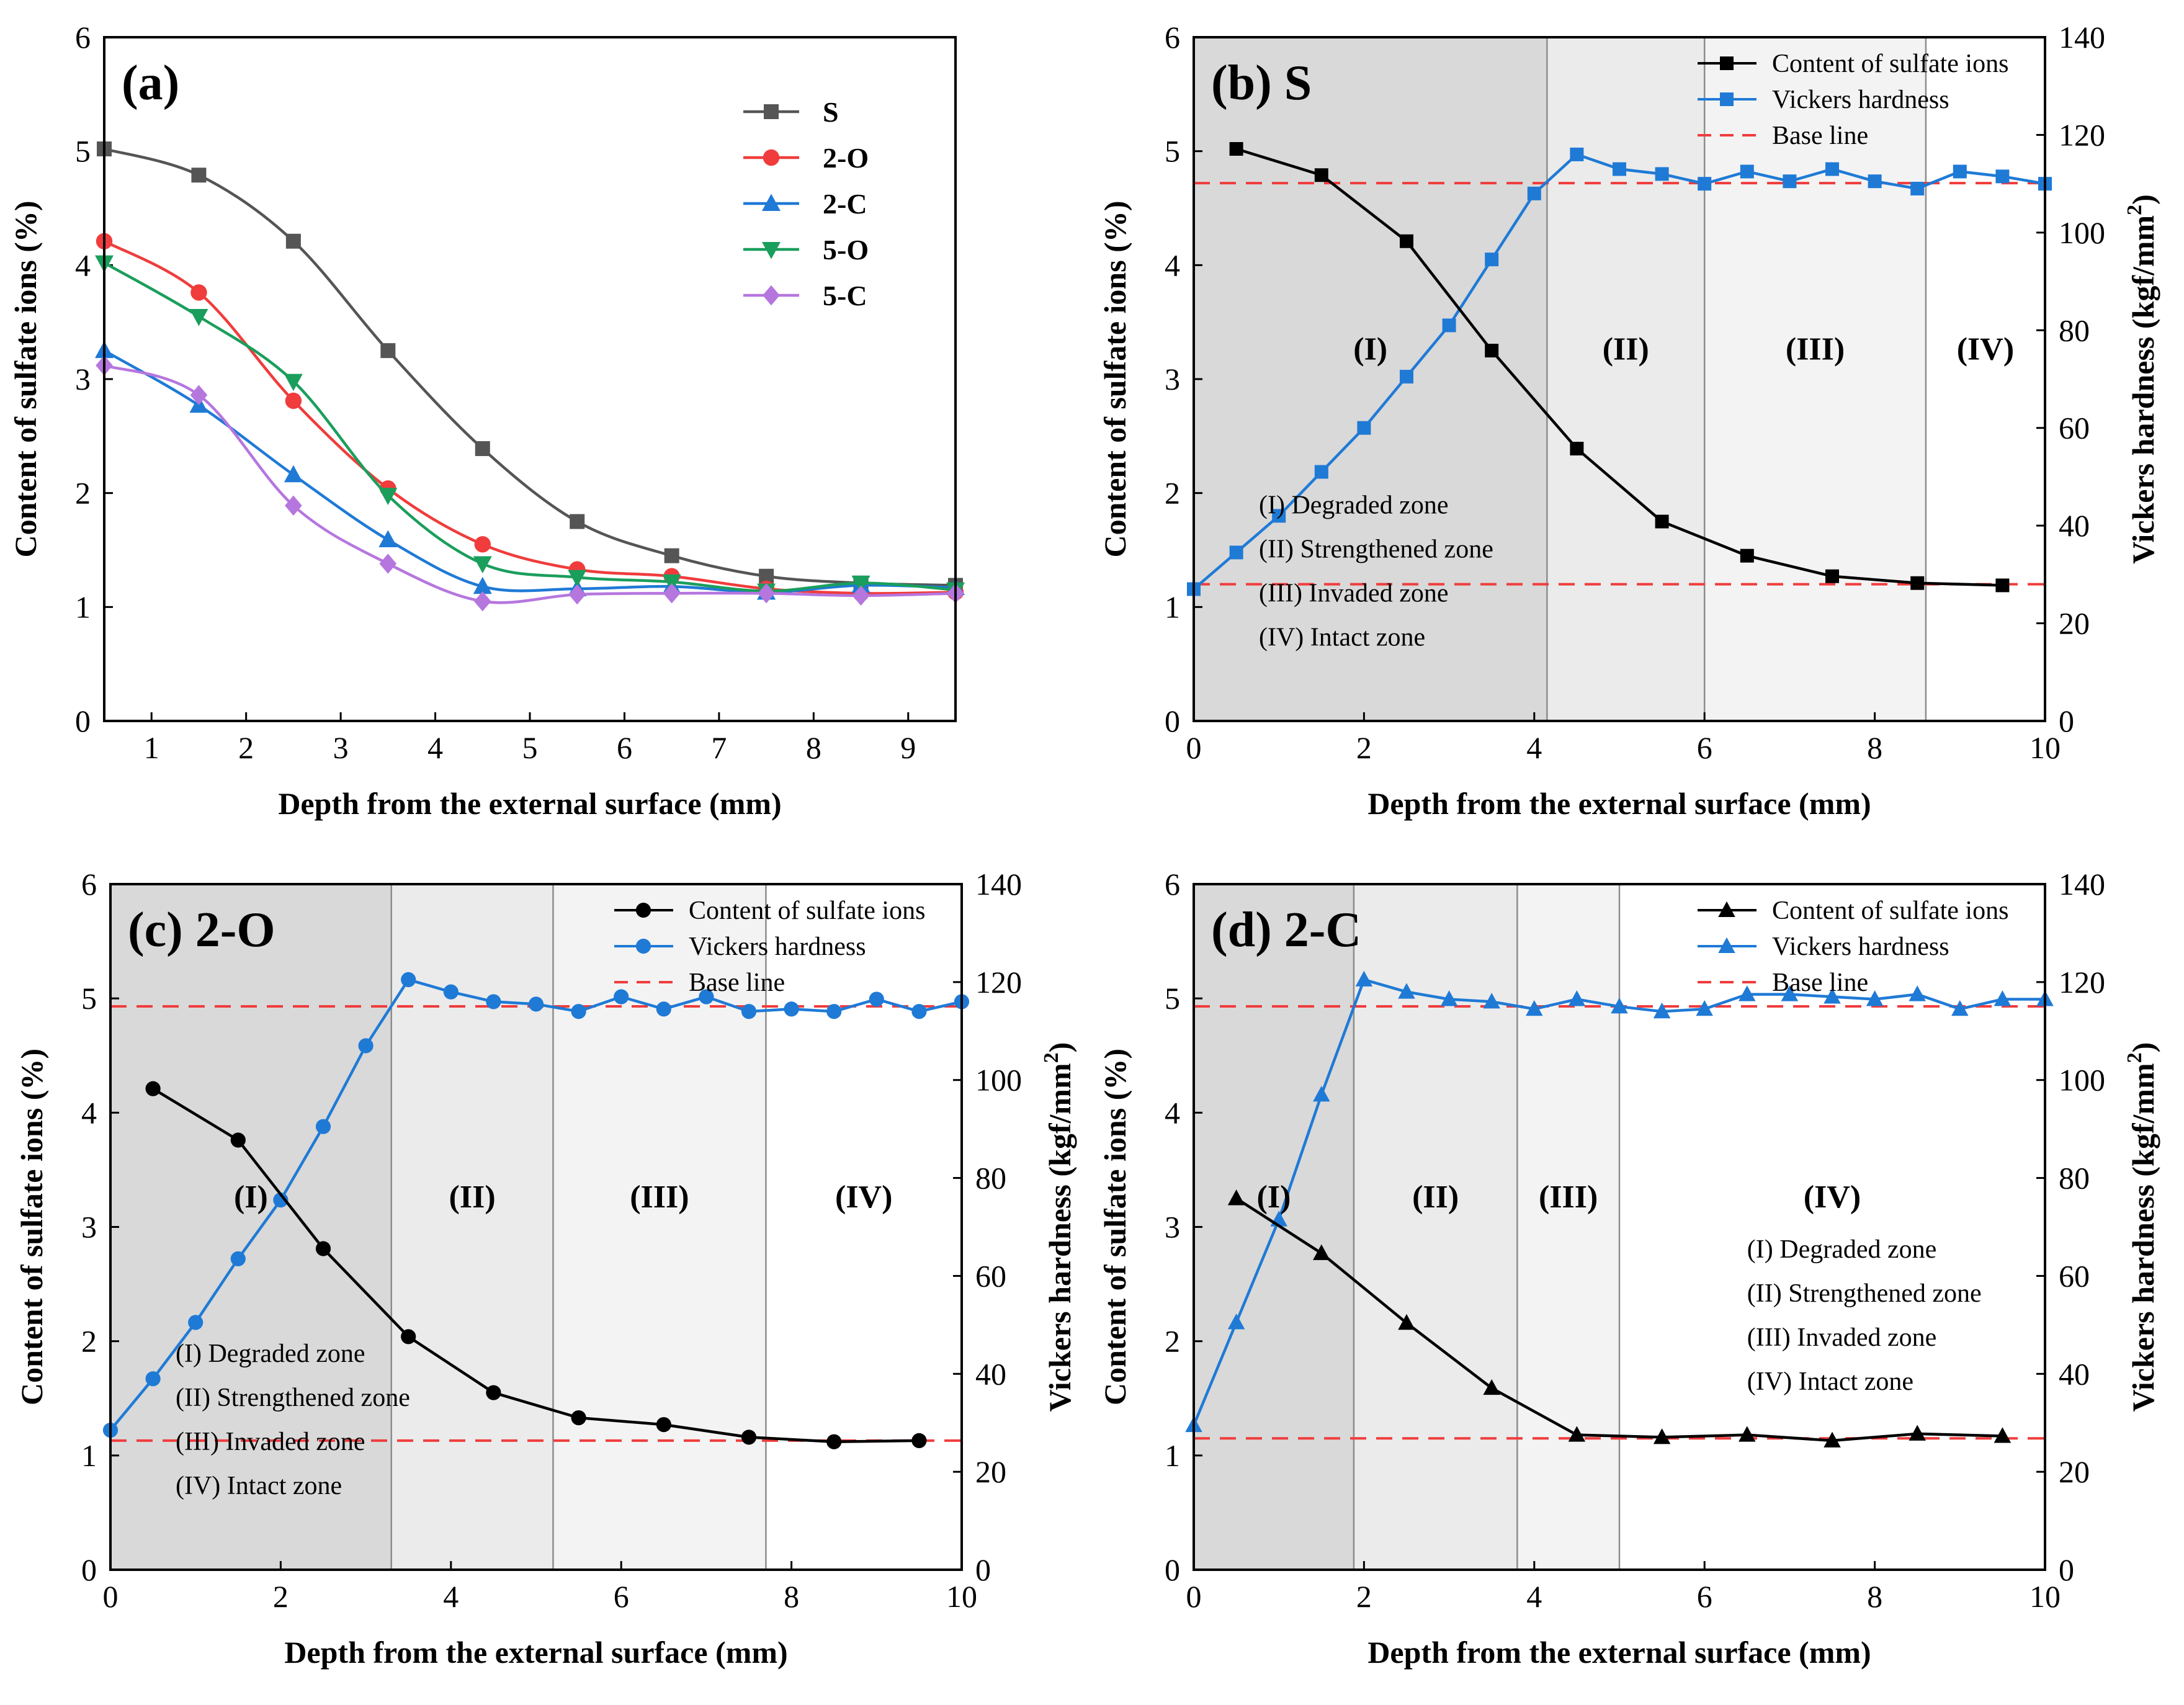 This screenshot has width=2184, height=1705. What do you see at coordinates (1727, 99) in the screenshot?
I see `panel-b-legend-marker` at bounding box center [1727, 99].